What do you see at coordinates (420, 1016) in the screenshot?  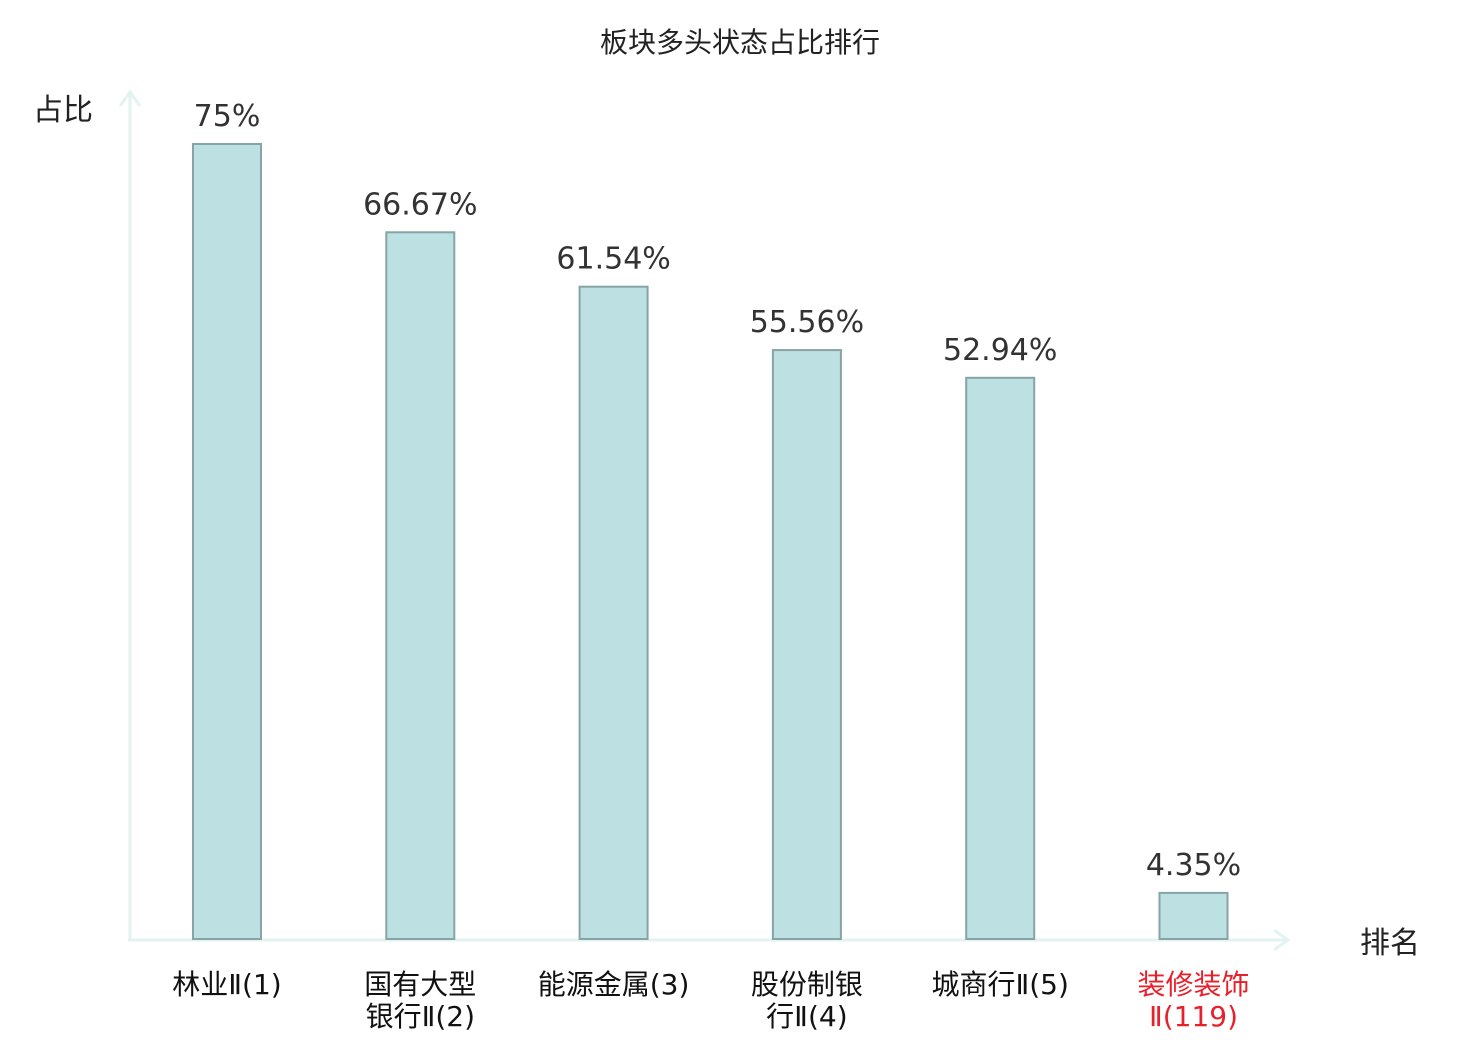 I see `category-label: 银行Ⅱ(2)` at bounding box center [420, 1016].